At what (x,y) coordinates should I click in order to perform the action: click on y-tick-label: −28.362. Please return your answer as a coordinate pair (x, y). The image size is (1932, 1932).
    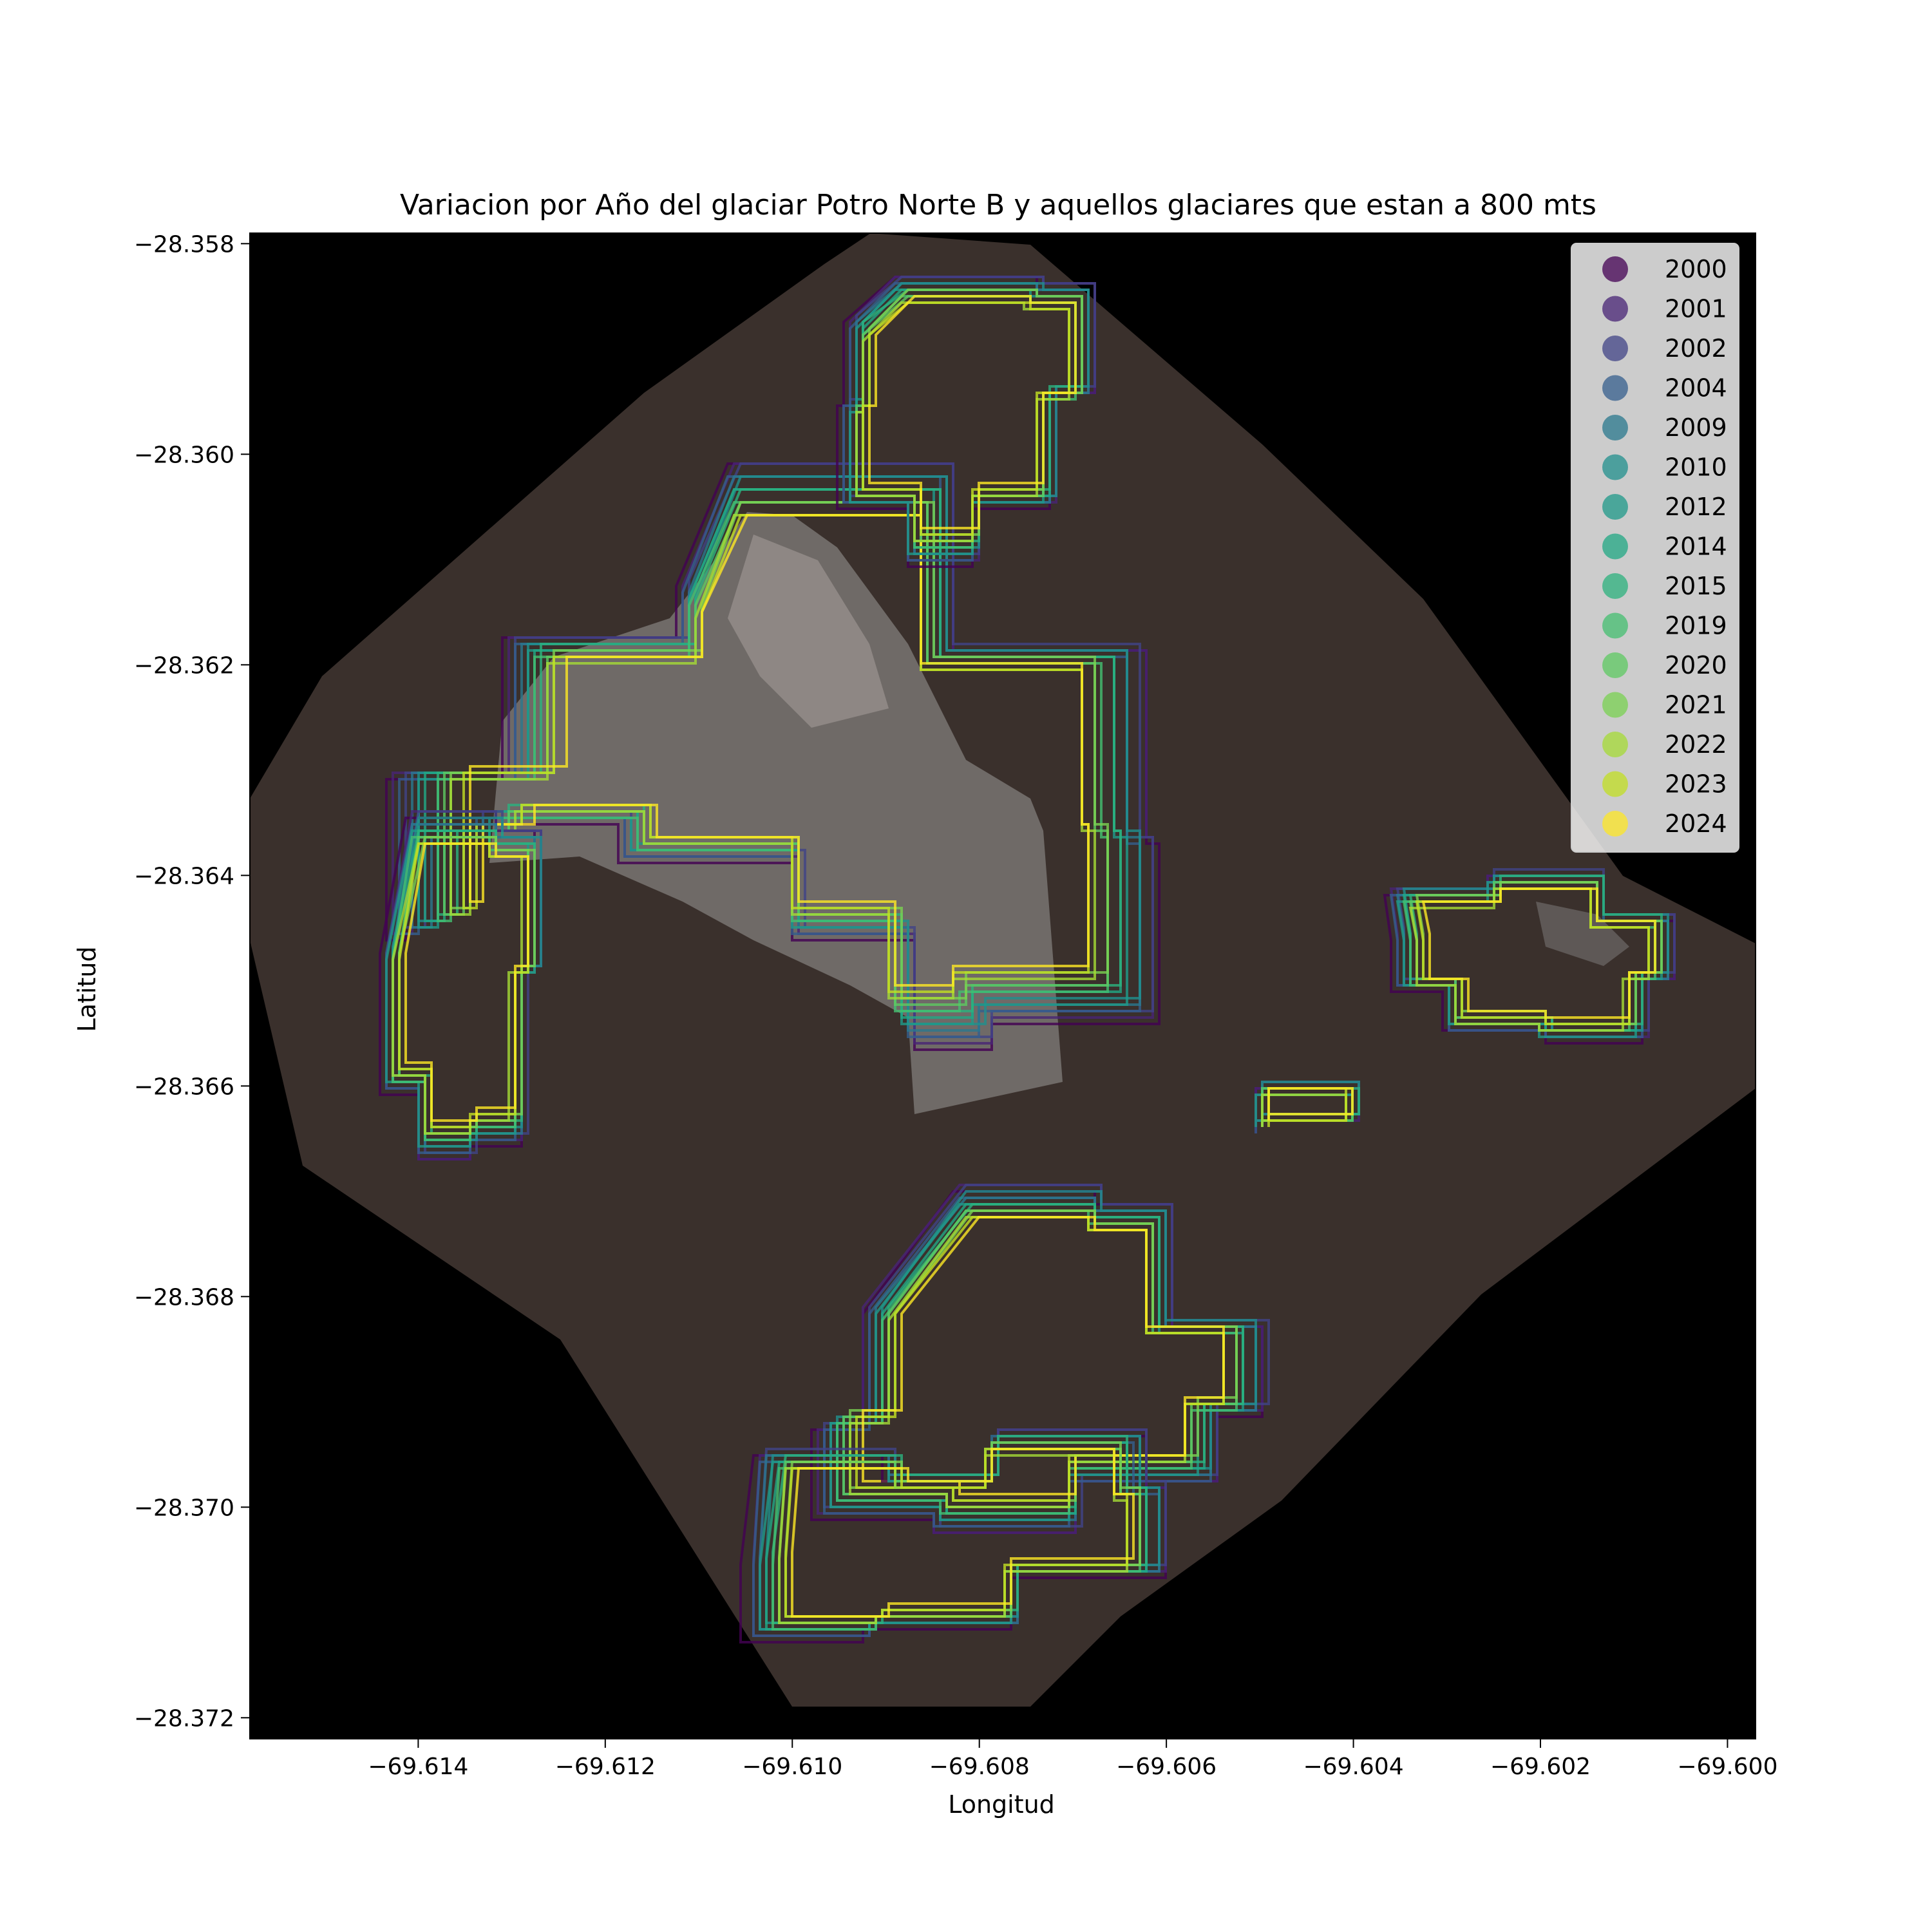
    Looking at the image, I should click on (184, 665).